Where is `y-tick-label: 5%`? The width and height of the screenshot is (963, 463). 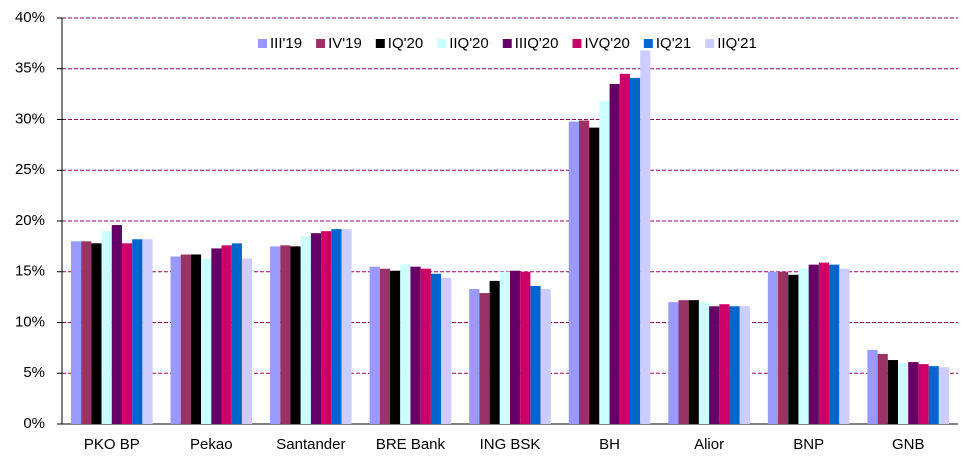
y-tick-label: 5% is located at coordinates (34, 372).